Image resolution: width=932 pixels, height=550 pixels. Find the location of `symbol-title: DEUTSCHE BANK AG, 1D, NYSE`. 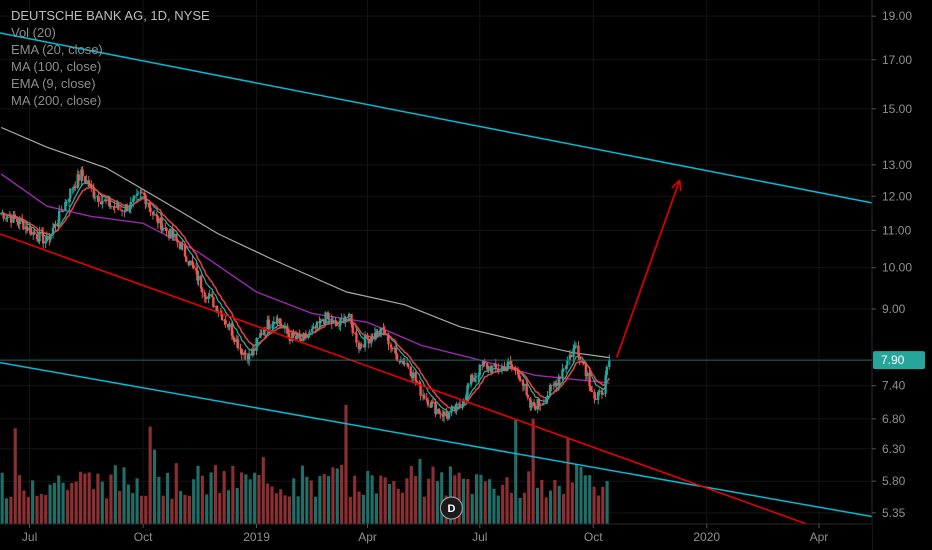

symbol-title: DEUTSCHE BANK AG, 1D, NYSE is located at coordinates (110, 15).